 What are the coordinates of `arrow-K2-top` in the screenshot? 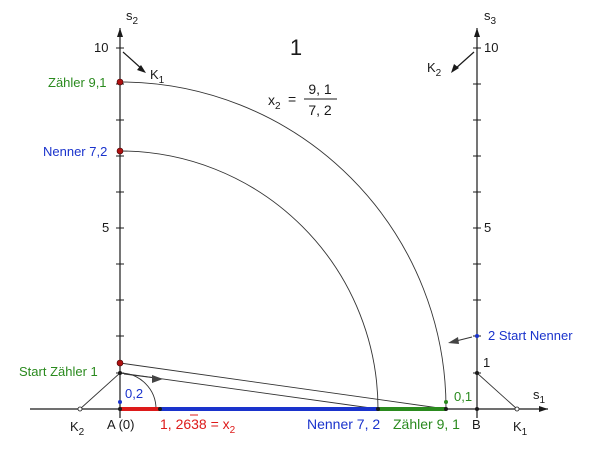 It's located at (463, 62).